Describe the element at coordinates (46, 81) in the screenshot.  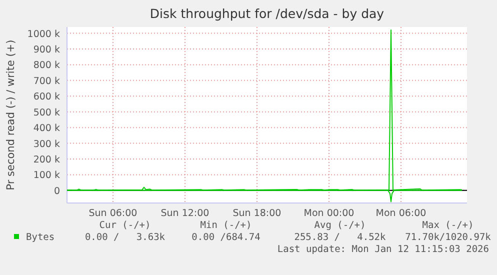
I see `y-tick-label: 700 k` at that location.